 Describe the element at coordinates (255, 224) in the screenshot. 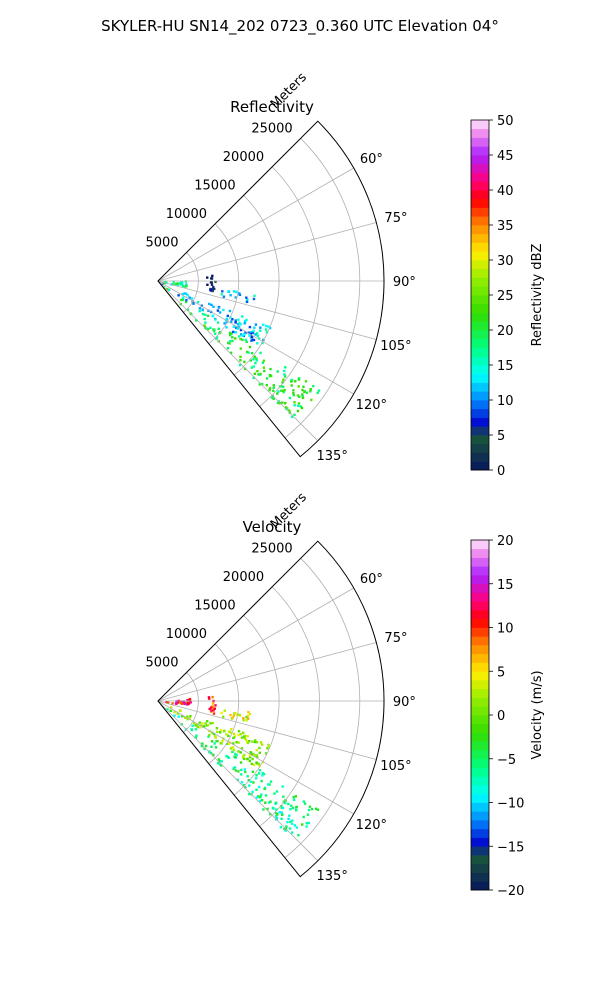

I see `azimuth-spoke` at that location.